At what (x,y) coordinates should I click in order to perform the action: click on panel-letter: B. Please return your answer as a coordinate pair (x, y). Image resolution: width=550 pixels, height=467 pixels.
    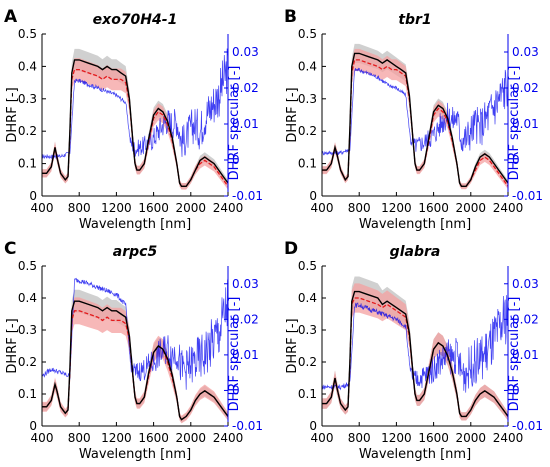
    Looking at the image, I should click on (290, 17).